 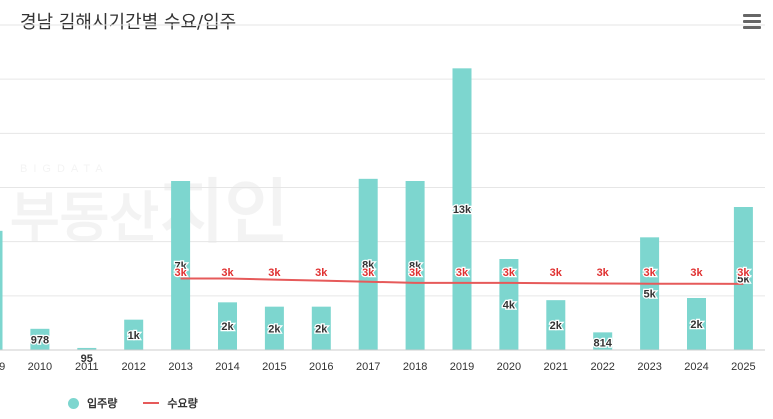 What do you see at coordinates (743, 367) in the screenshot?
I see `x-tick-2025: 2025` at bounding box center [743, 367].